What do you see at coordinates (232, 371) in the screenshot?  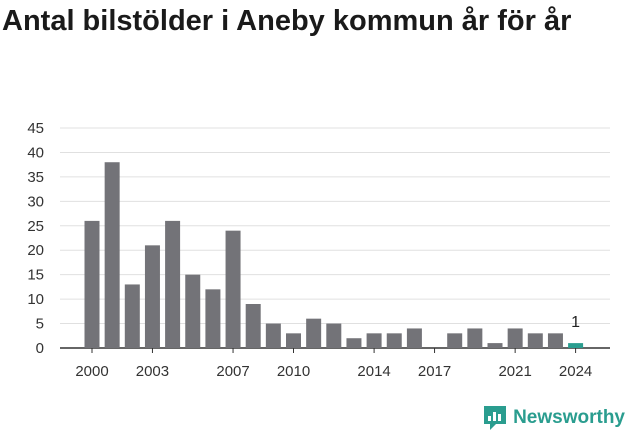 I see `x-tick-label: 2007` at bounding box center [232, 371].